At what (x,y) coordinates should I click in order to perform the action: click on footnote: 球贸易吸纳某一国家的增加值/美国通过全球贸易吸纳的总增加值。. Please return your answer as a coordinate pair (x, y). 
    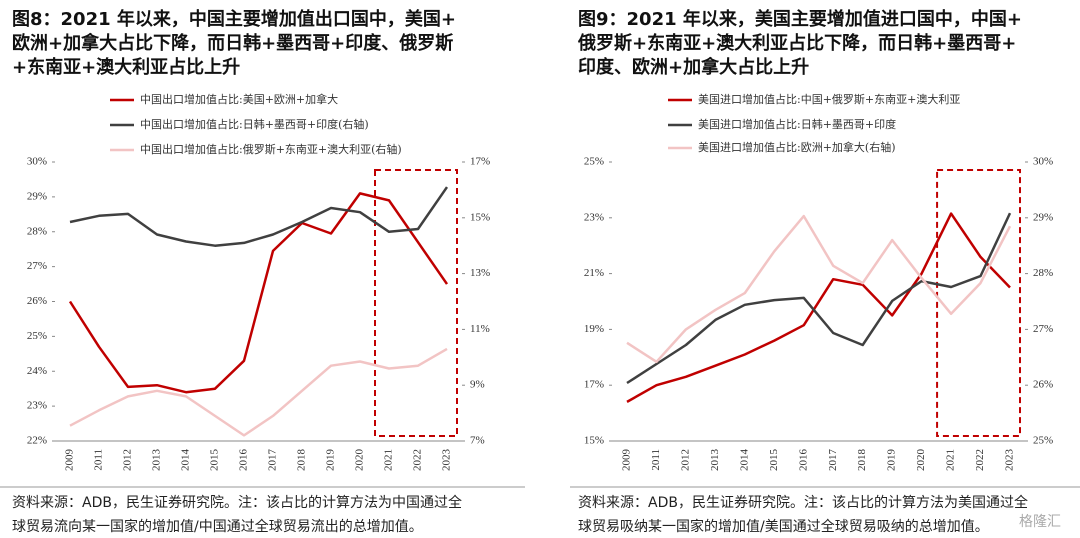
    Looking at the image, I should click on (783, 526).